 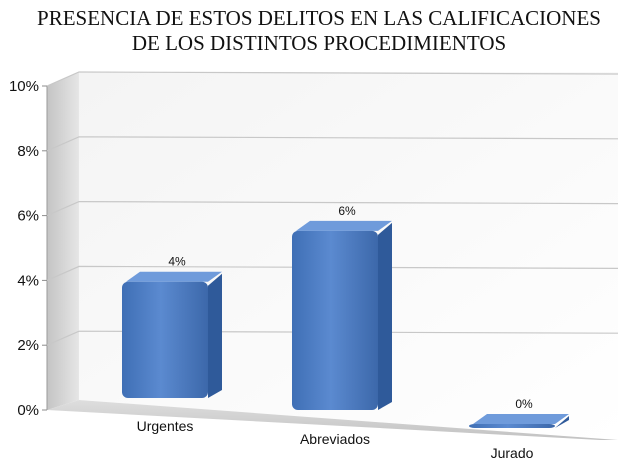 What do you see at coordinates (524, 404) in the screenshot?
I see `data-label: 0%` at bounding box center [524, 404].